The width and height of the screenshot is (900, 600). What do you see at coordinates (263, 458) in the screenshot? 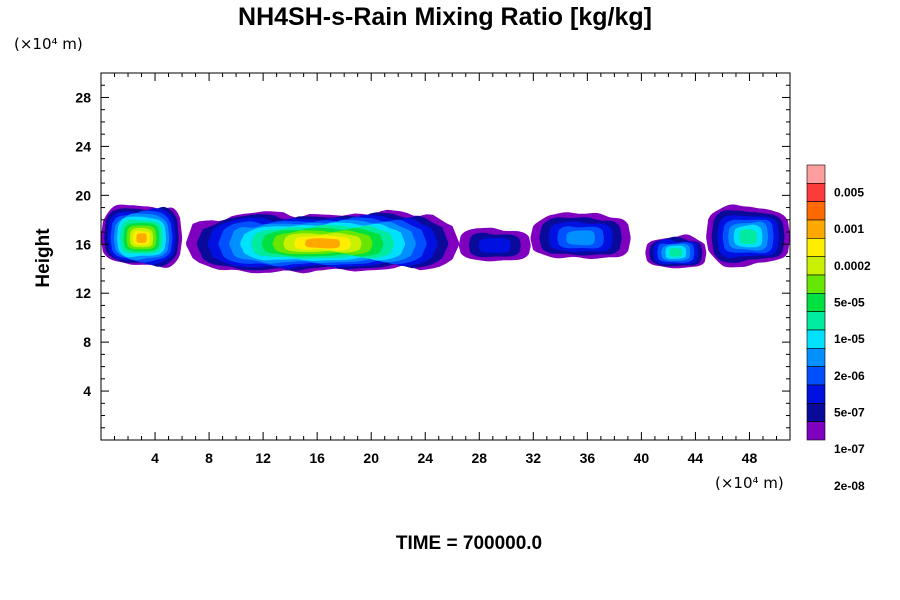
I see `x-tick-label: 12` at bounding box center [263, 458].